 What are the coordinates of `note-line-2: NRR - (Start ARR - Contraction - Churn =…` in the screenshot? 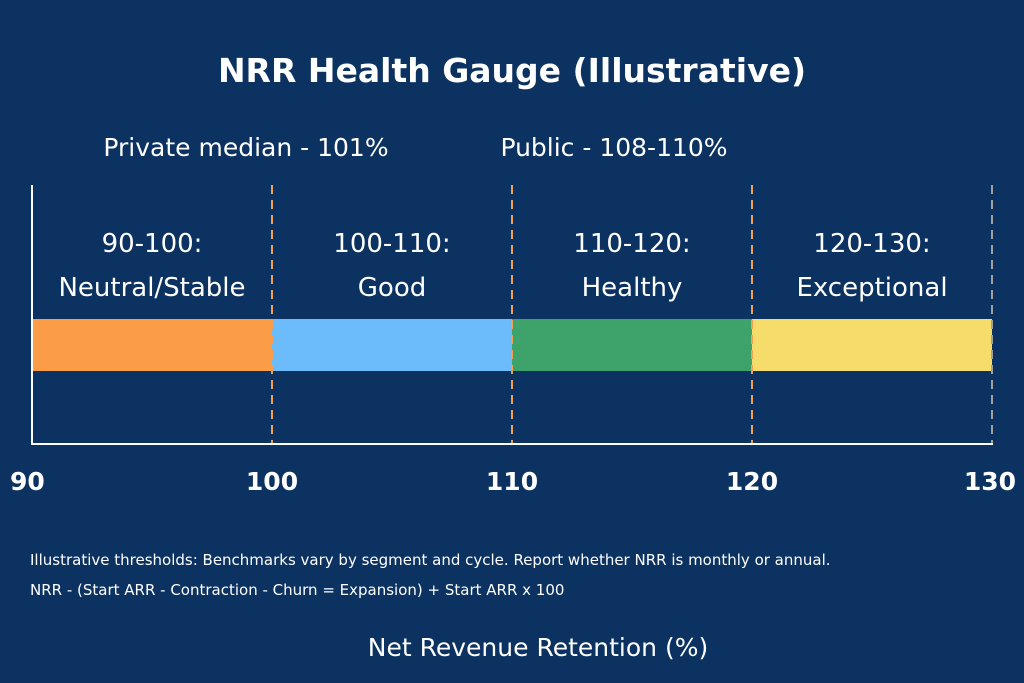 It's located at (297, 590).